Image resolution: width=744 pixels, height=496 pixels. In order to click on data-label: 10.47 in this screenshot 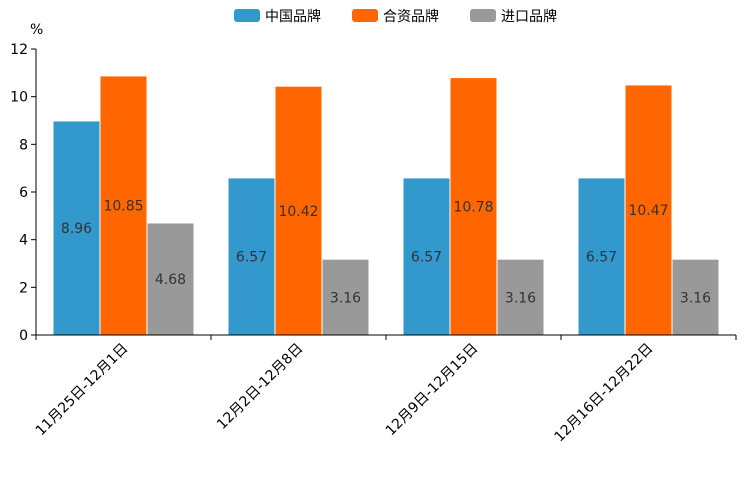, I will do `click(648, 211)`.